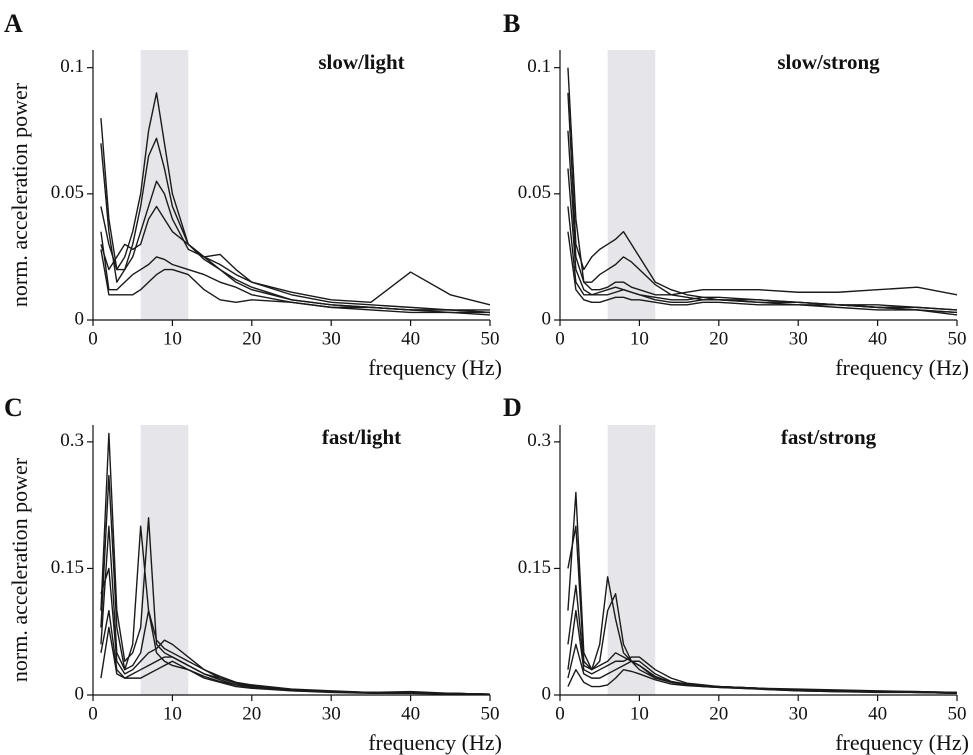 The height and width of the screenshot is (755, 973). Describe the element at coordinates (511, 23) in the screenshot. I see `panel-label: B` at that location.